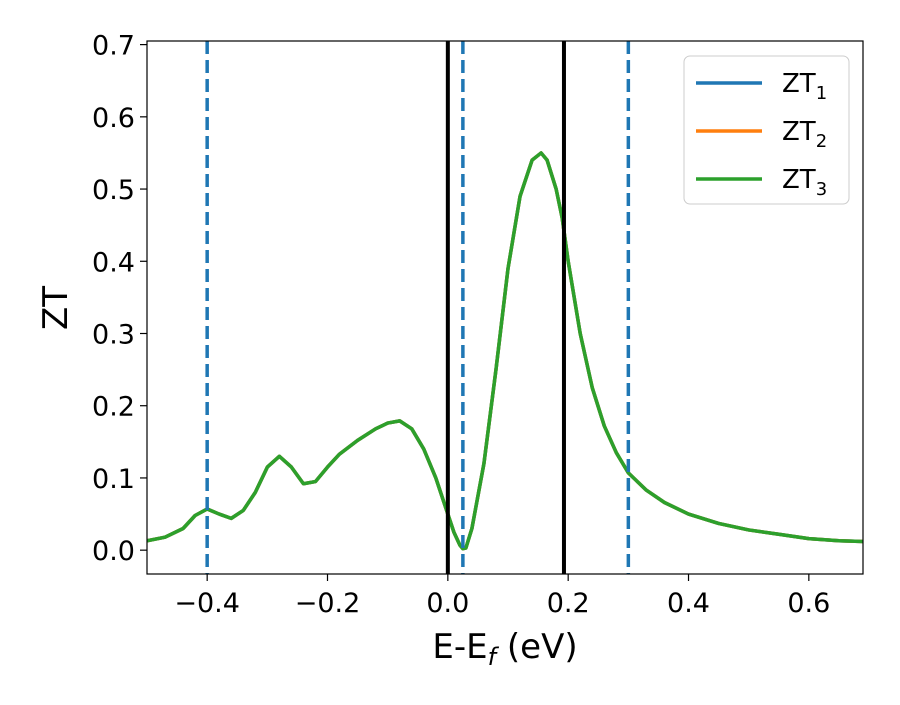  I want to click on y-tick-label: 0.6, so click(113, 118).